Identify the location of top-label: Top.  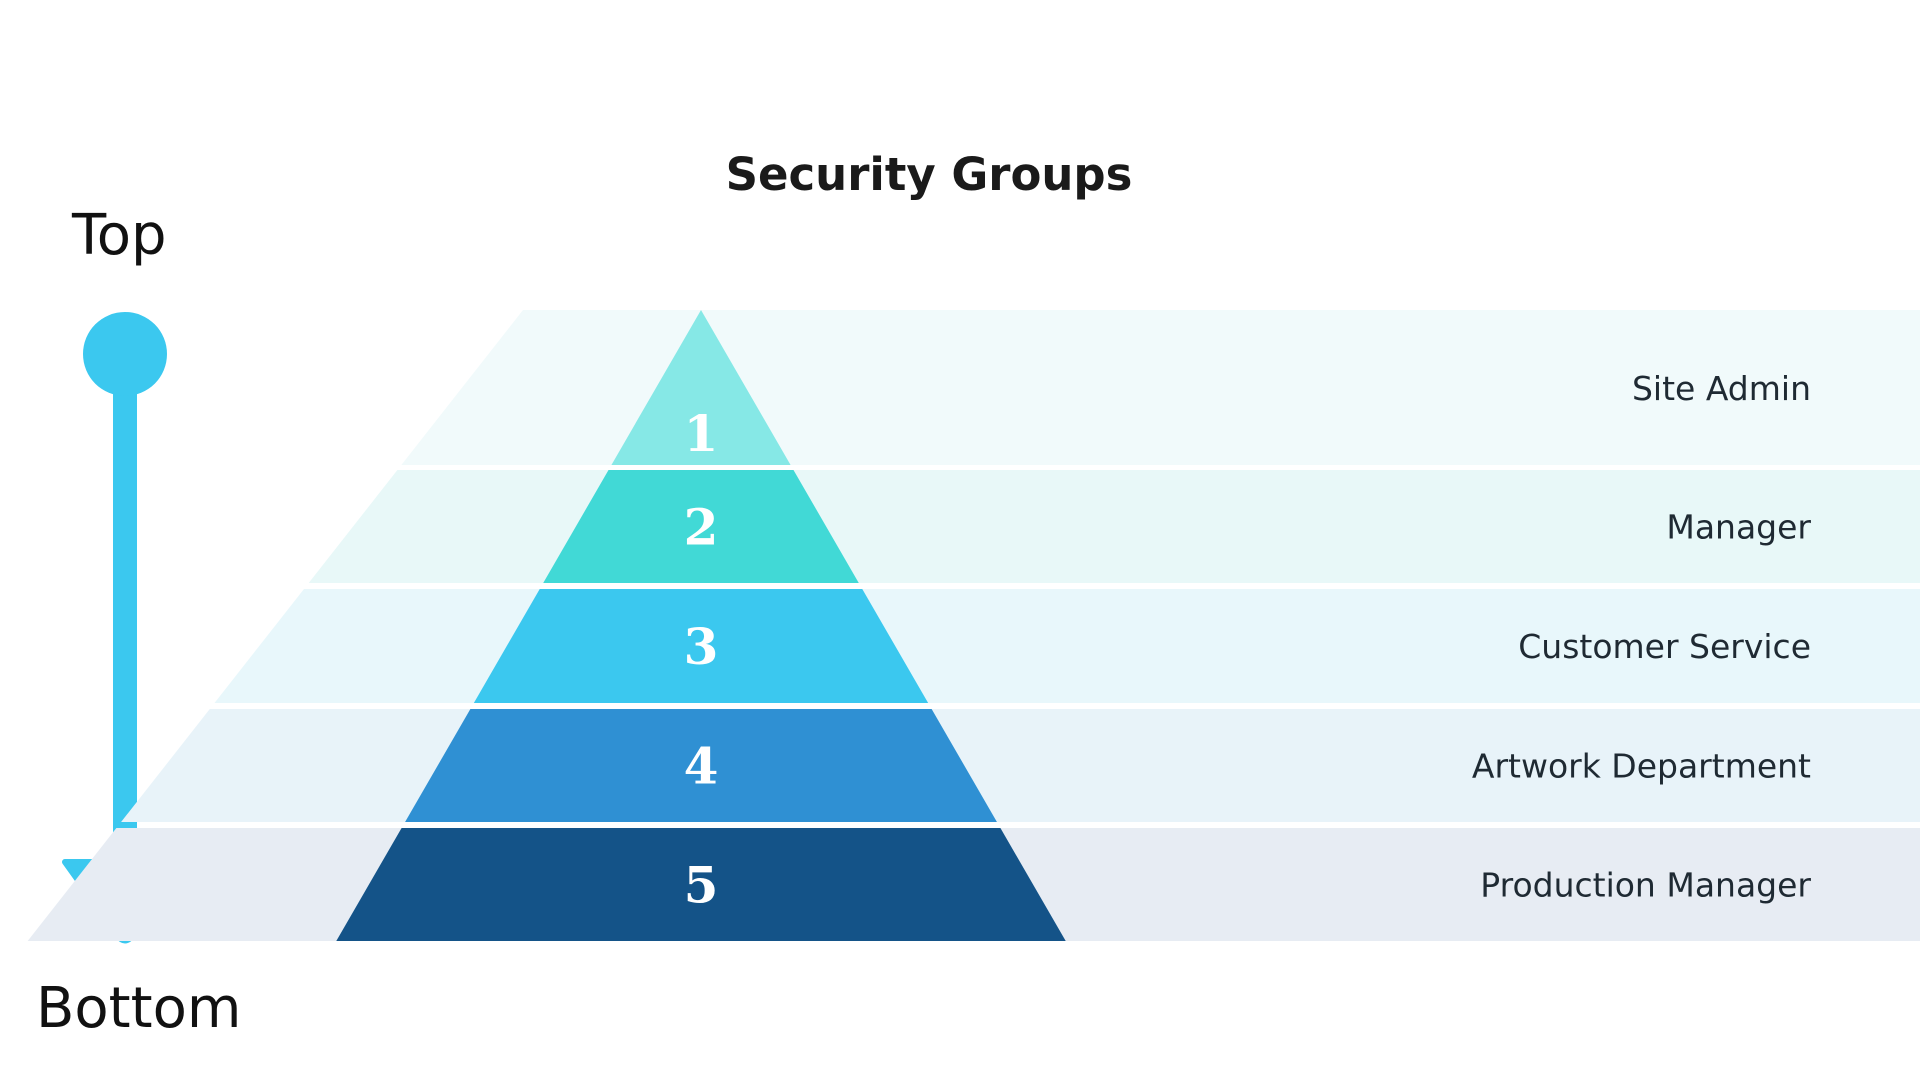
(119, 235).